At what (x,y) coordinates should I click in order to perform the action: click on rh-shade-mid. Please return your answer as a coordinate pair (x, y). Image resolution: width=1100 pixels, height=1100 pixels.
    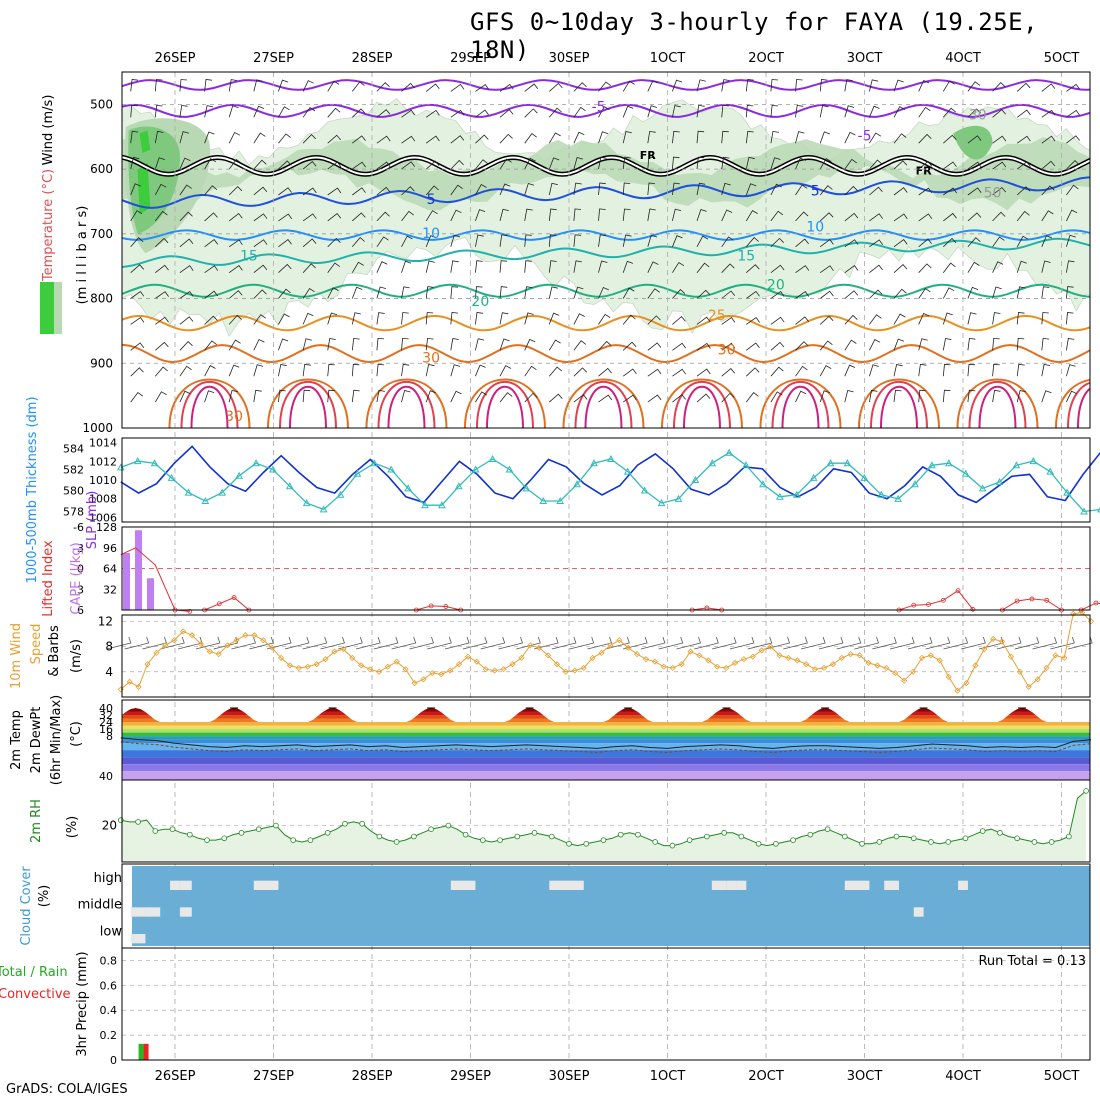
    Looking at the image, I should click on (606, 174).